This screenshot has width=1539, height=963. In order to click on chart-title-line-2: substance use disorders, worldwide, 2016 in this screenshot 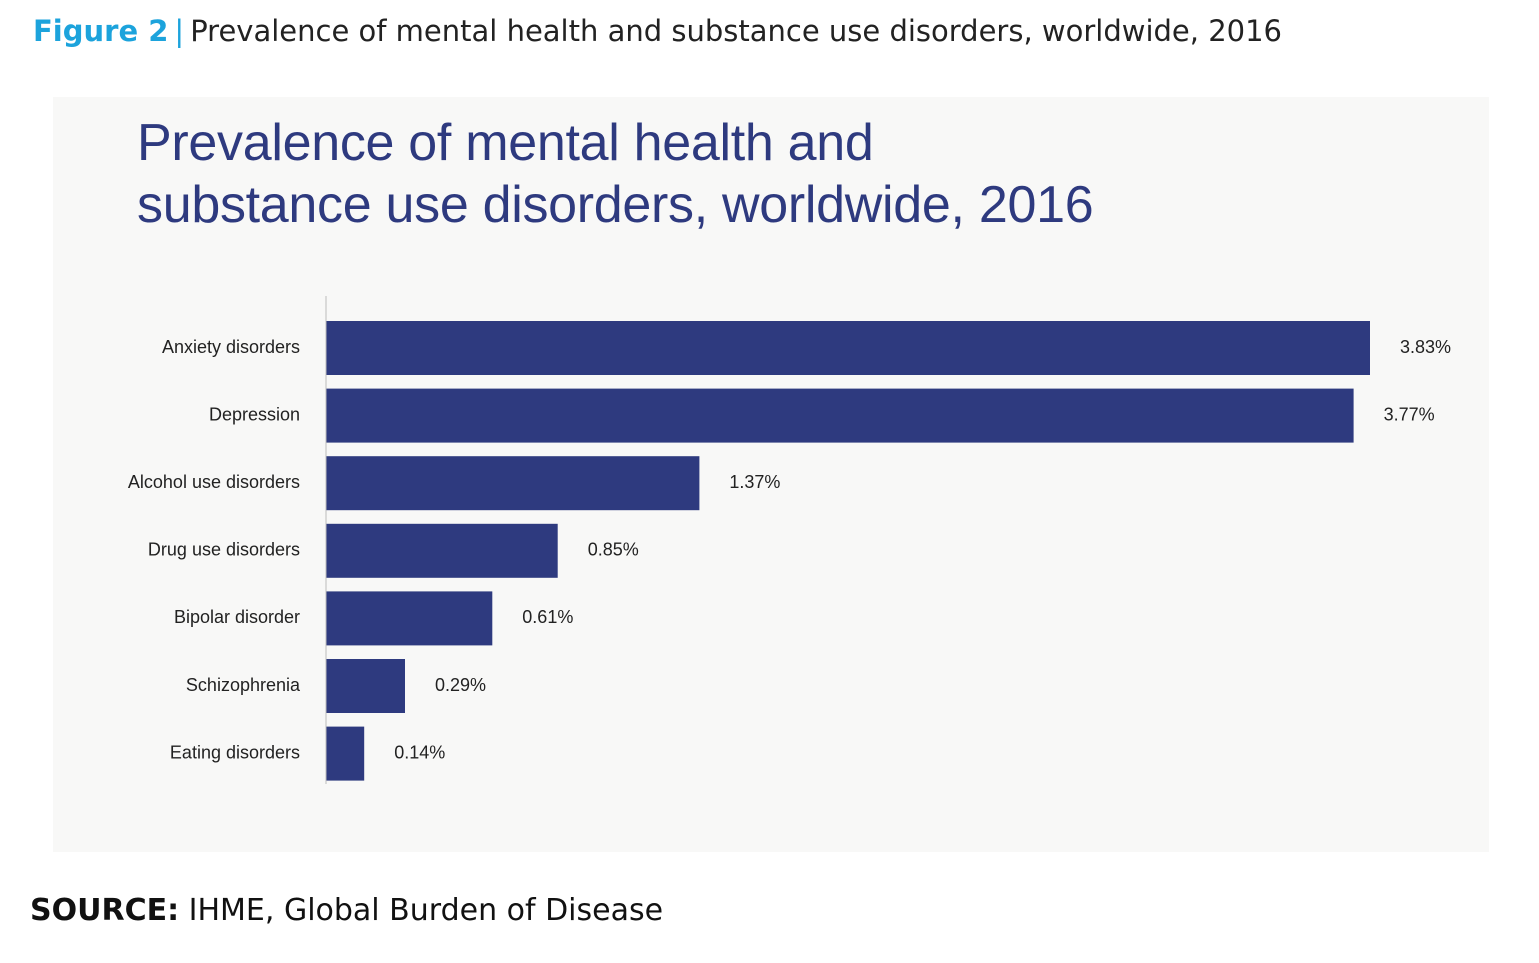, I will do `click(615, 205)`.